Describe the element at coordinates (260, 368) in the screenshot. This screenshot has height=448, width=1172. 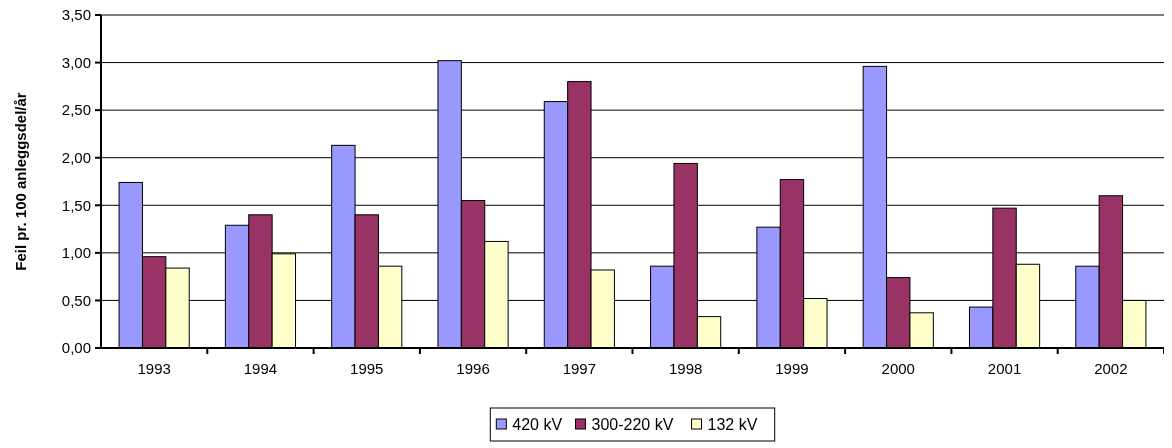
I see `x-tick-label: 1994` at that location.